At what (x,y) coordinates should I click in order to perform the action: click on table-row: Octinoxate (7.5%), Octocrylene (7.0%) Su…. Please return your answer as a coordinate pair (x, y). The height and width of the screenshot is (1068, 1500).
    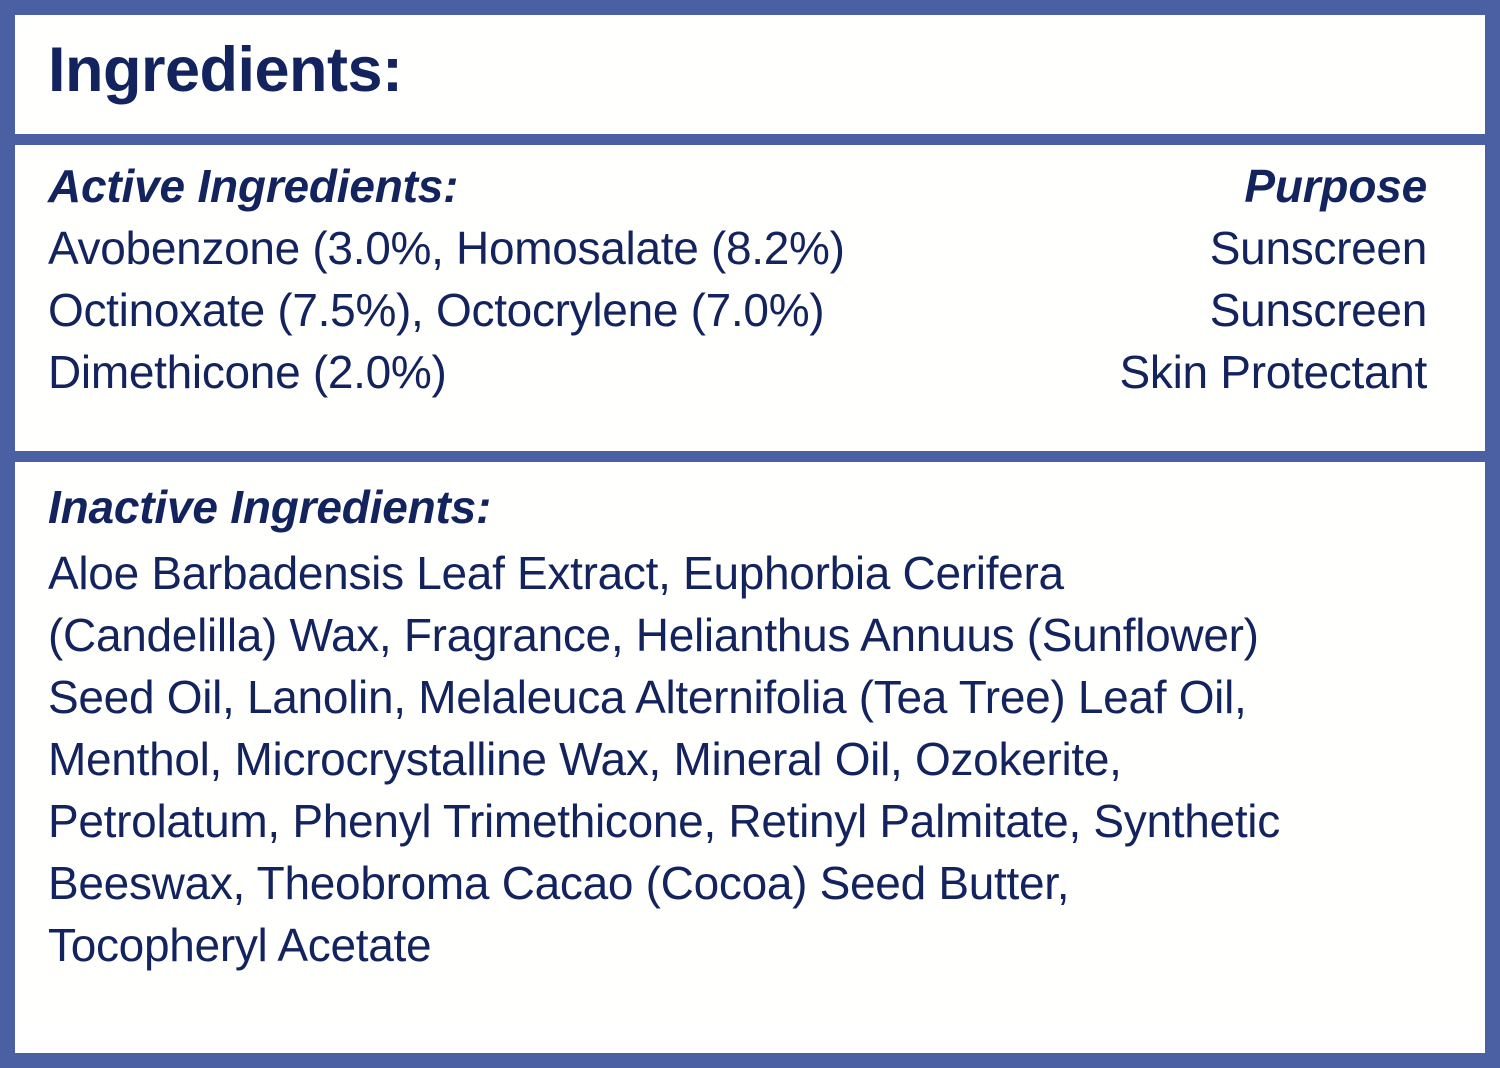
    Looking at the image, I should click on (750, 314).